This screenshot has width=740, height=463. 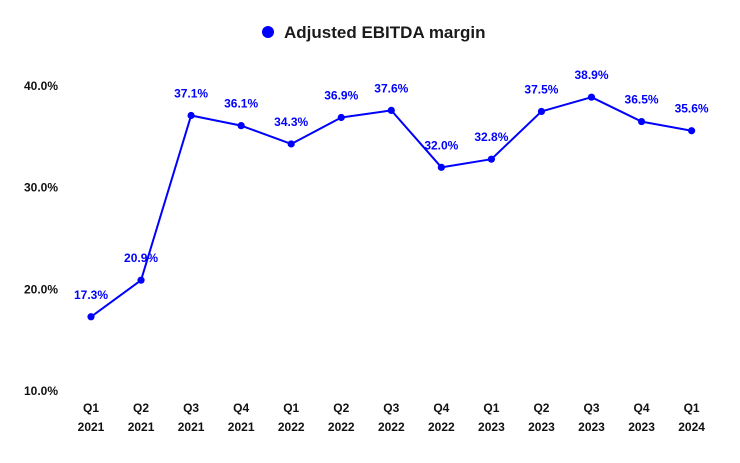 What do you see at coordinates (541, 89) in the screenshot?
I see `data-label: 37.5%` at bounding box center [541, 89].